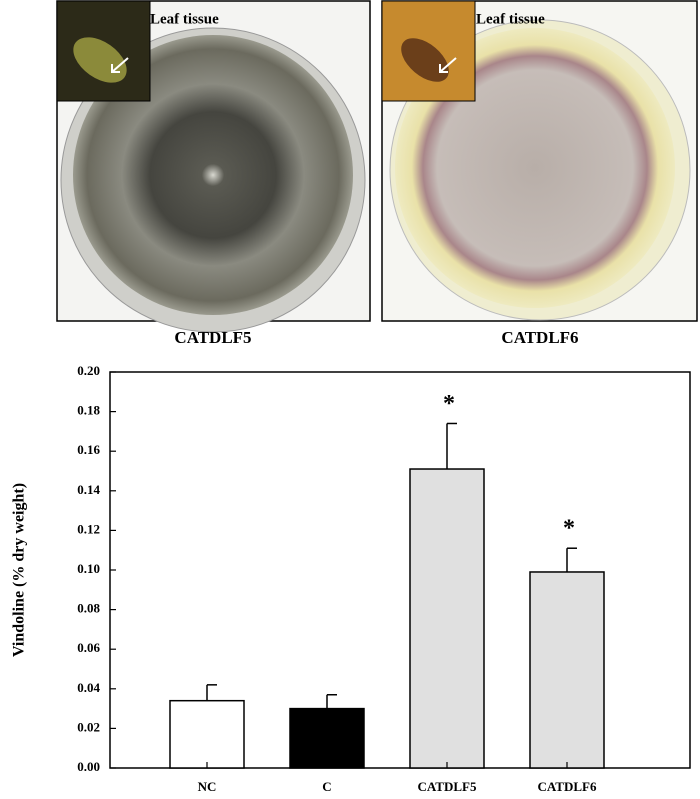 Image resolution: width=700 pixels, height=799 pixels. What do you see at coordinates (539, 337) in the screenshot?
I see `panel-label: CATDLF6` at bounding box center [539, 337].